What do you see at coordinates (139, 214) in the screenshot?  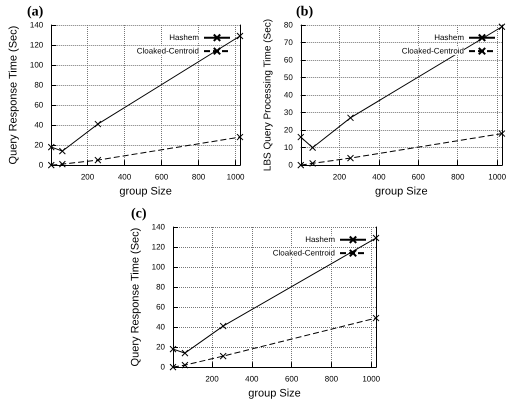 I see `chart-title: (c)` at bounding box center [139, 214].